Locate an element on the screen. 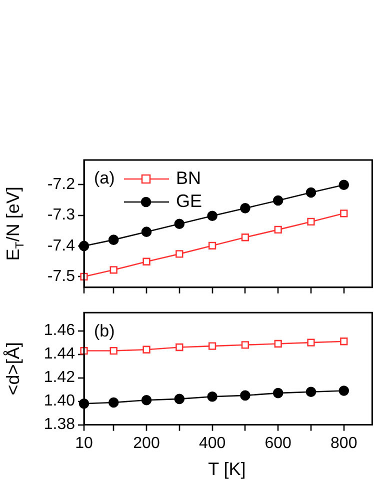 The image size is (374, 484). legend-label: GE is located at coordinates (189, 200).